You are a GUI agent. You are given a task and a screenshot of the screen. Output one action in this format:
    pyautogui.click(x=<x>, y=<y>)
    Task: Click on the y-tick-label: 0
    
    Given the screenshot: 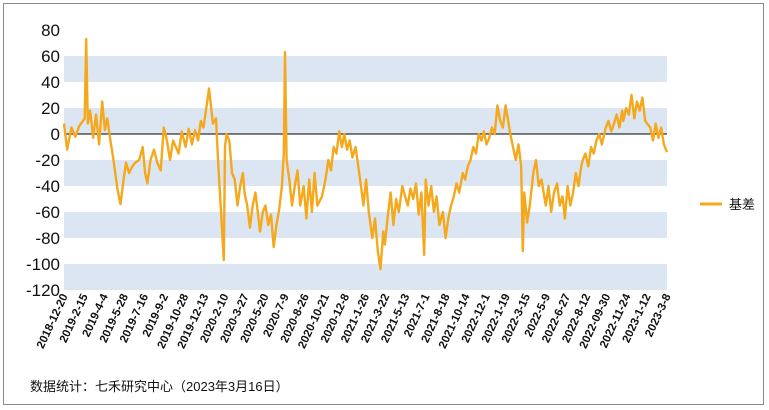 What is the action you would take?
    pyautogui.click(x=55, y=134)
    